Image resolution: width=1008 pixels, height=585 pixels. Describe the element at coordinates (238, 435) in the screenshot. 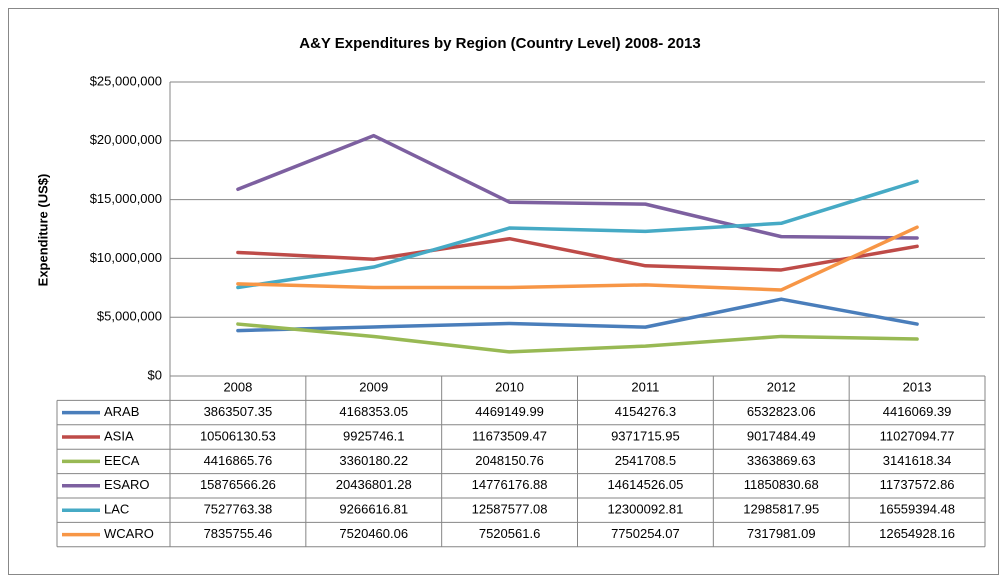

I see `table-value: 10506130.53` at that location.